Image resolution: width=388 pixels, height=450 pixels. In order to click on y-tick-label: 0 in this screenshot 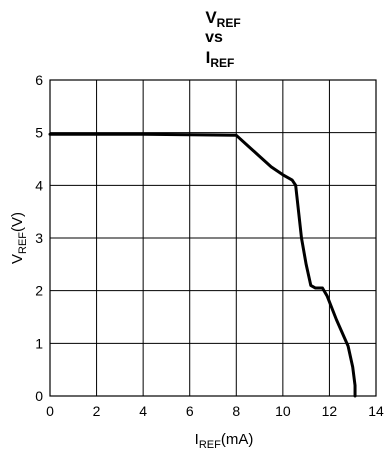, I will do `click(39, 396)`.